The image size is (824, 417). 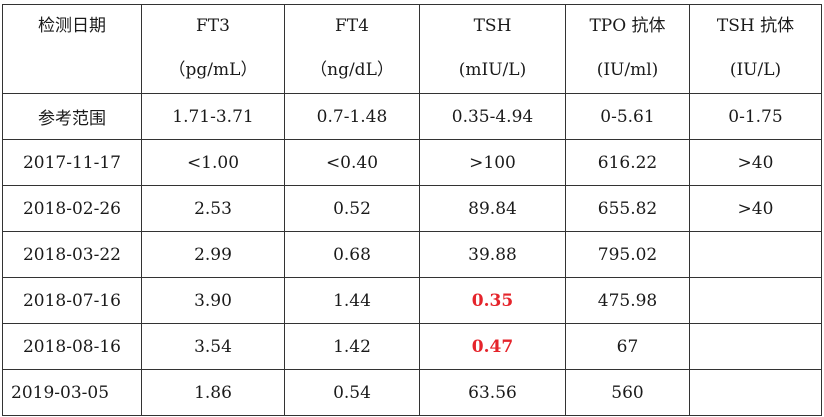 I want to click on table-row: 2017-11-17 <1.00 <0.40 >100 616.22 >40, so click(x=412, y=162).